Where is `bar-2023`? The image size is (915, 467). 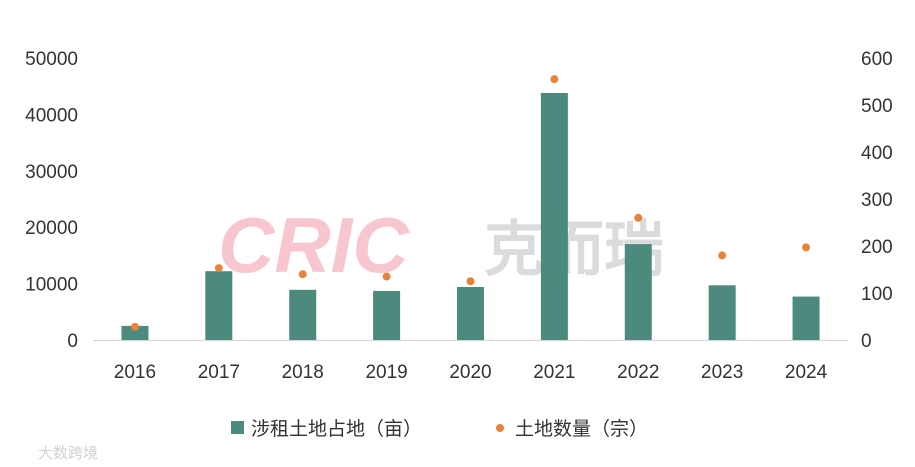
bar-2023 is located at coordinates (722, 312).